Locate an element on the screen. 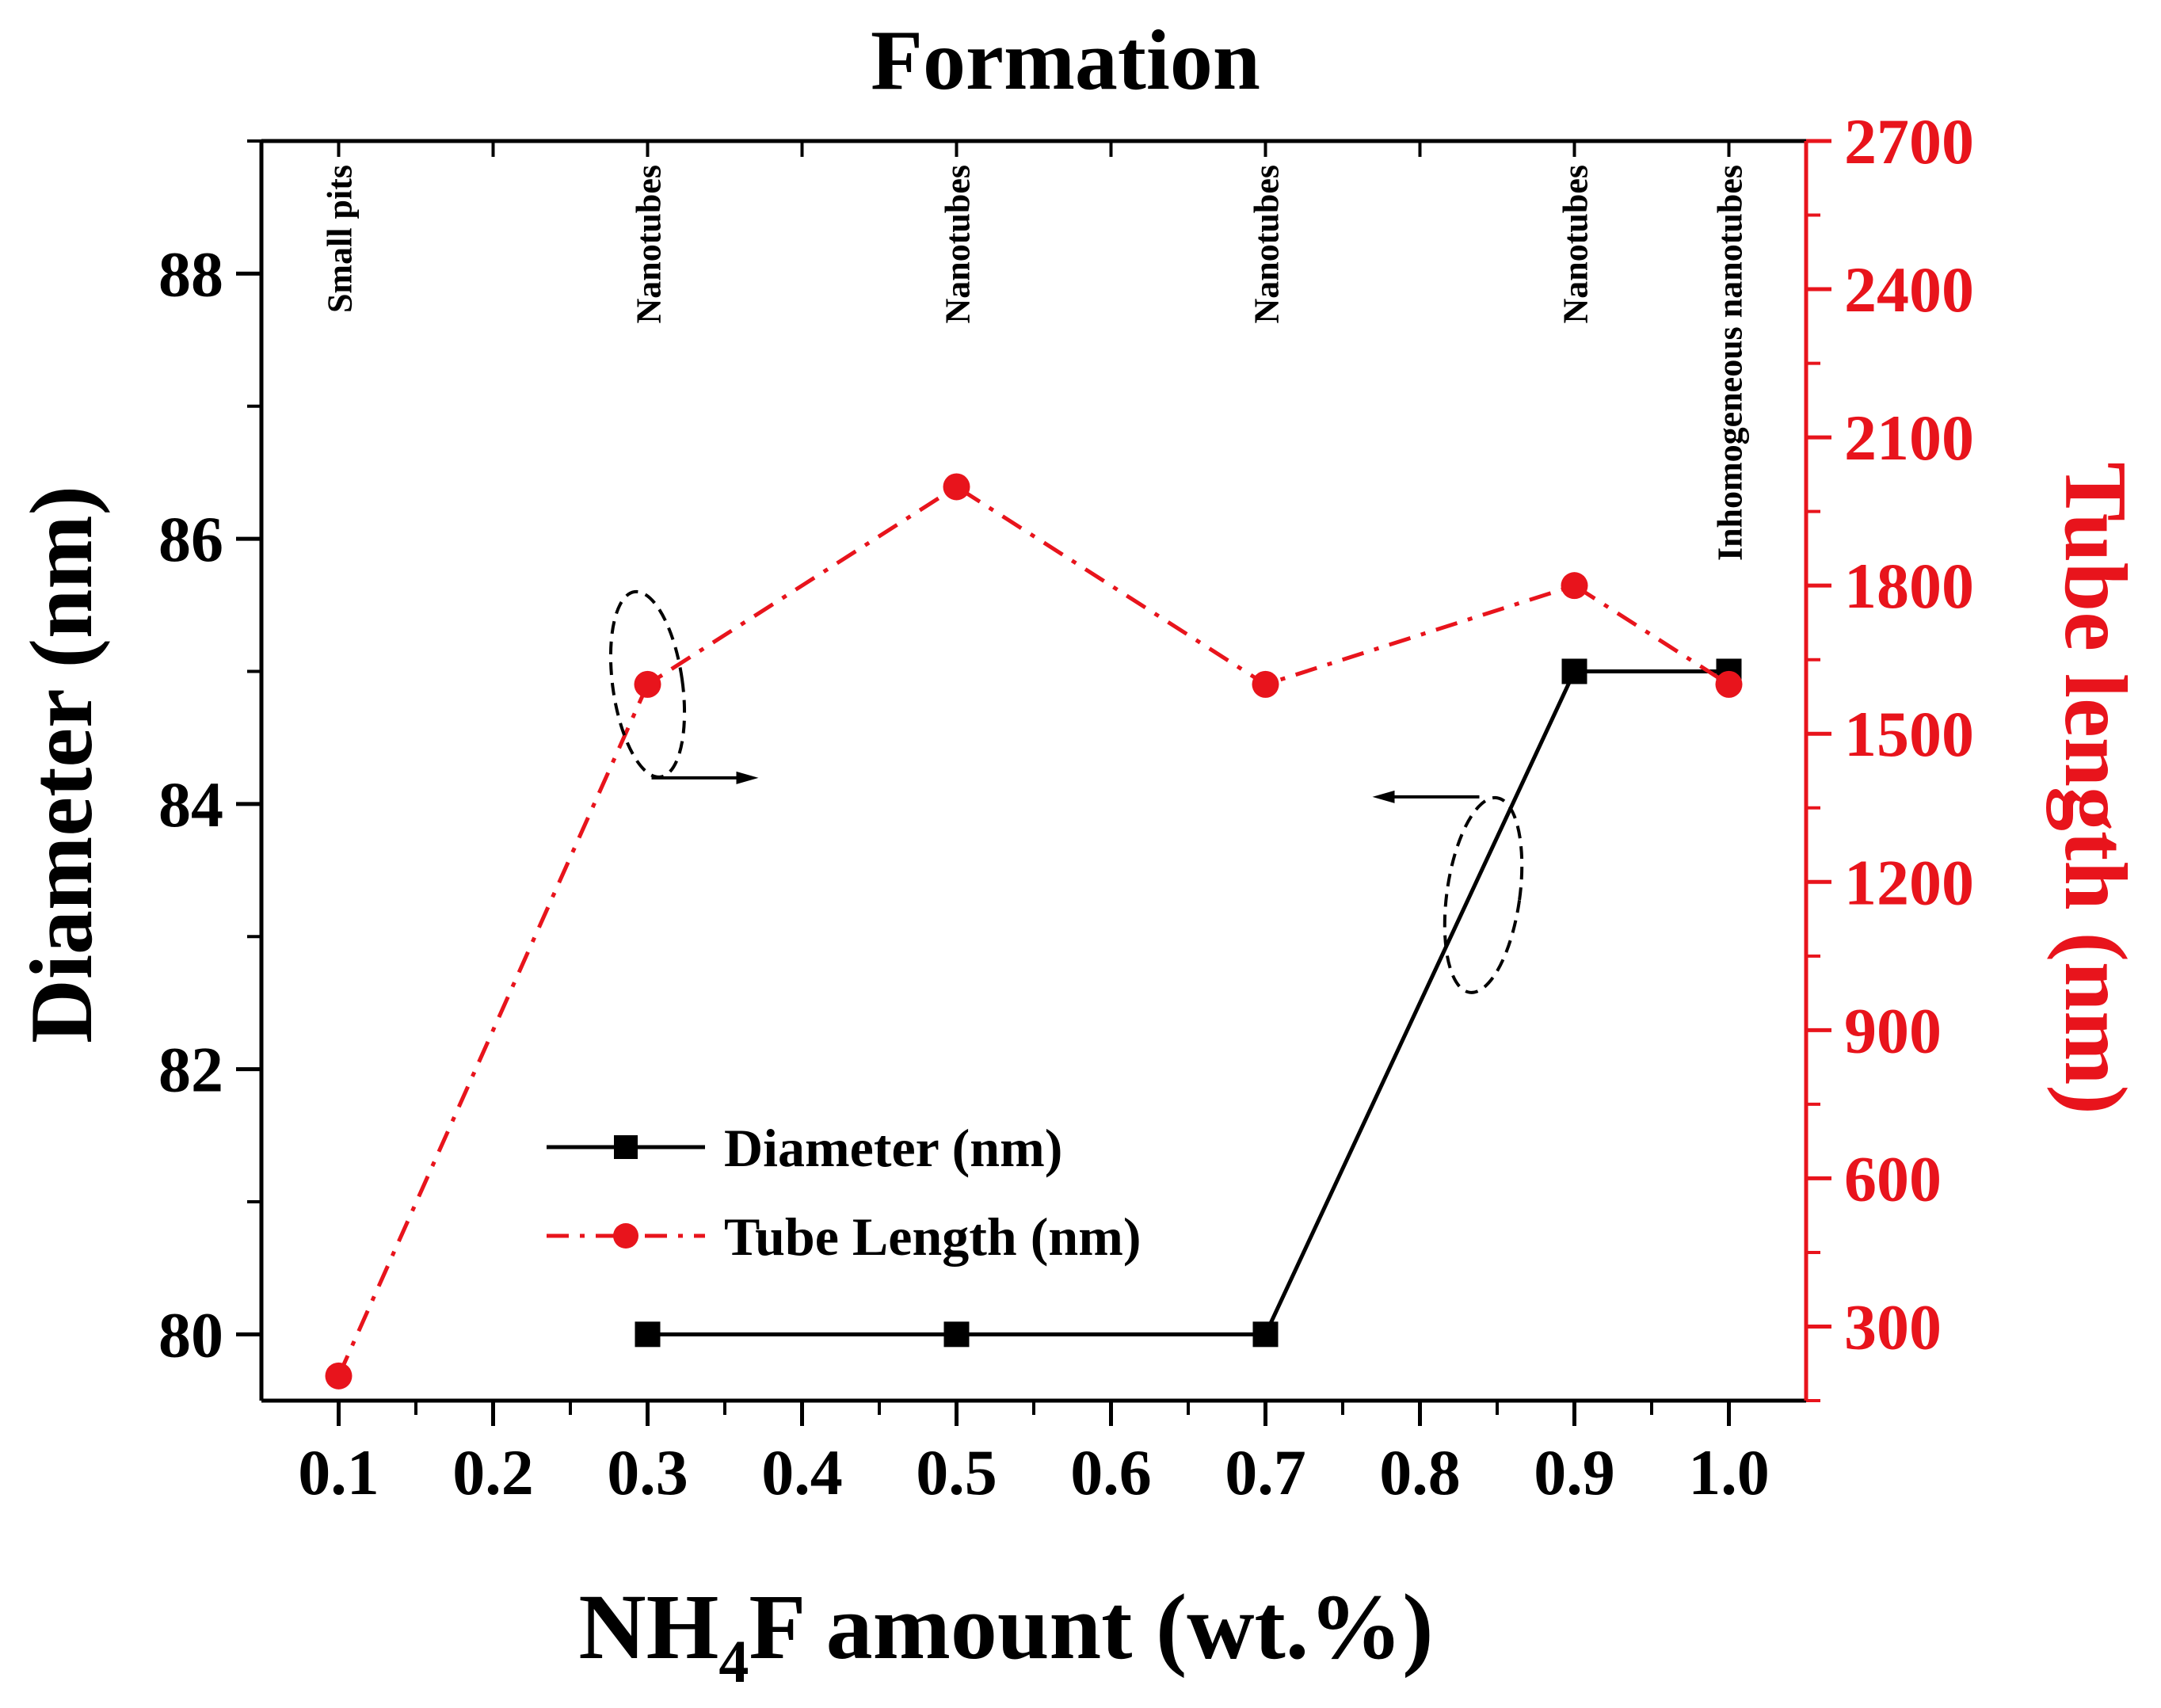  x-tick-label: 0.5 is located at coordinates (956, 1472).